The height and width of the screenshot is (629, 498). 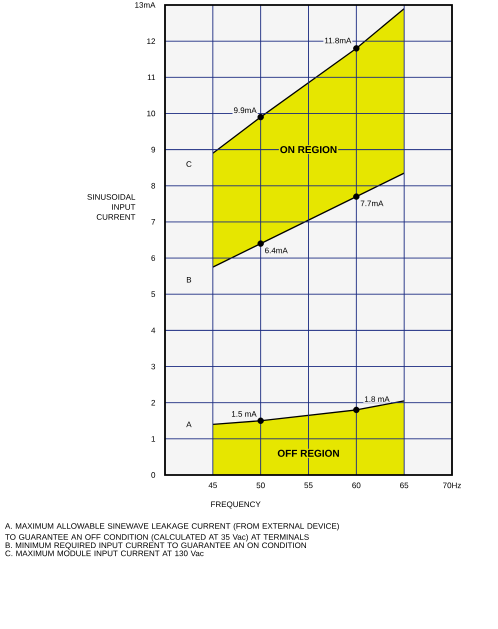 What do you see at coordinates (260, 485) in the screenshot?
I see `x-tick-label: 50` at bounding box center [260, 485].